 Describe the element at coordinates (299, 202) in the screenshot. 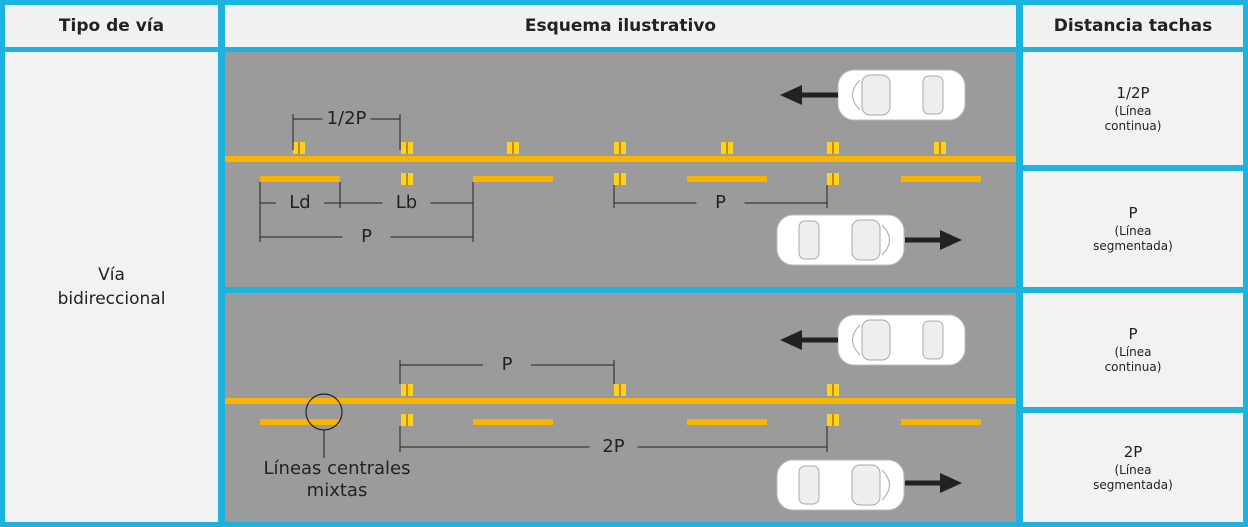

I see `dimension-label: Ld` at that location.